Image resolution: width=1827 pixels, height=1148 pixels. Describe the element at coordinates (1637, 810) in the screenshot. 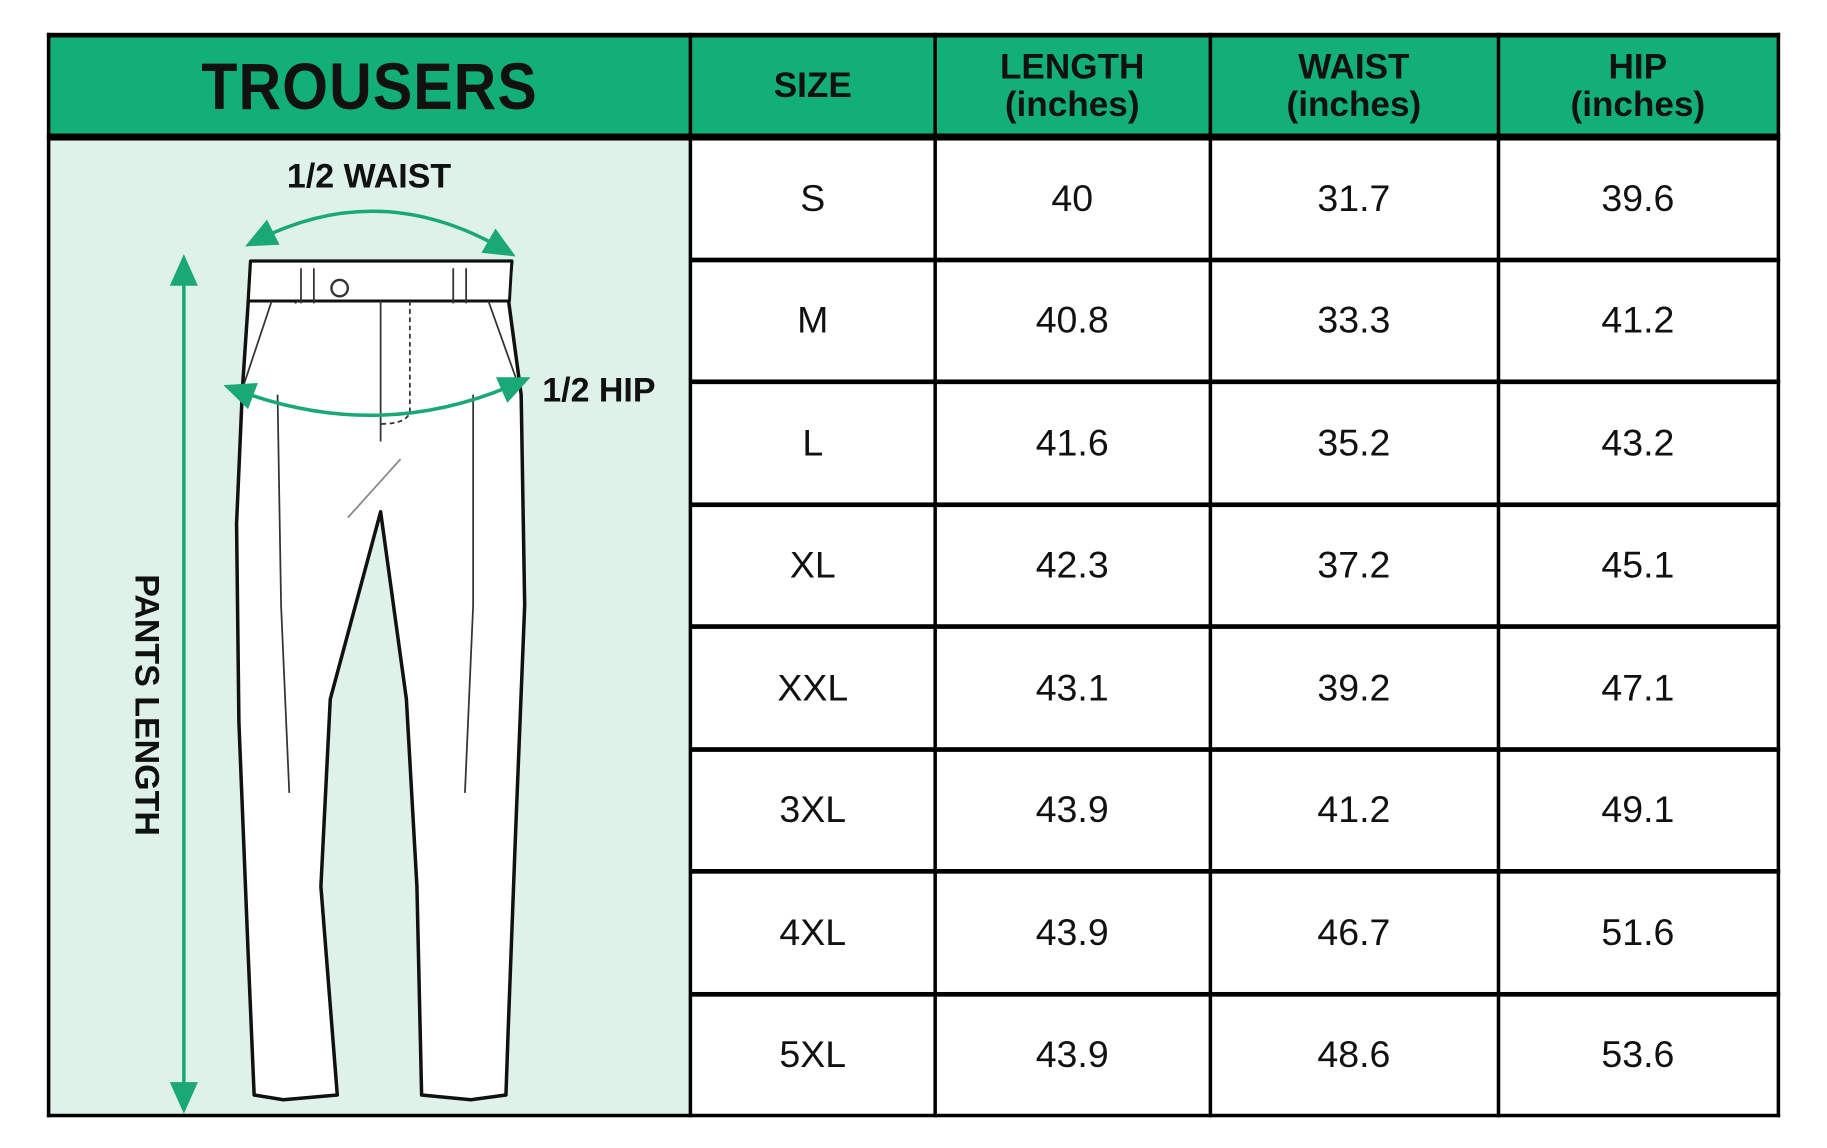

I see `measurement-cell: 49.1` at that location.